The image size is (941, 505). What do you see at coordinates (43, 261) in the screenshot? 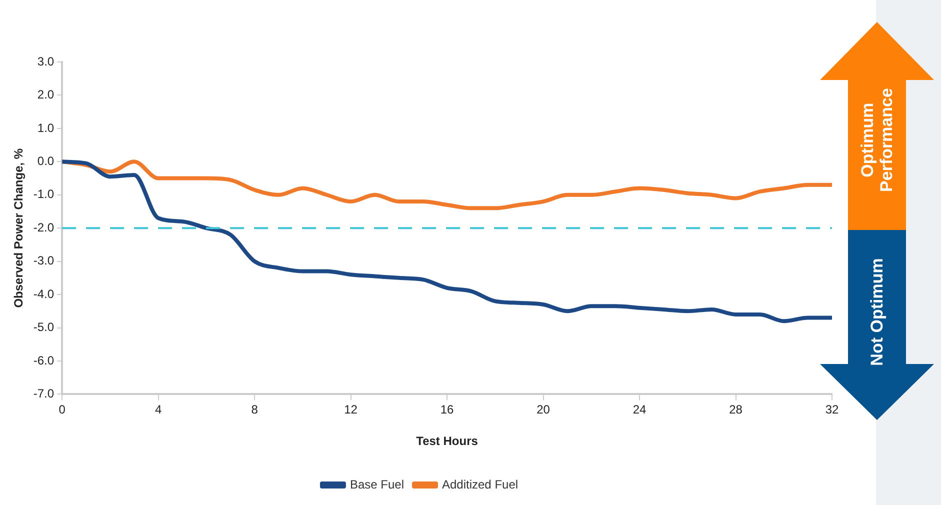
I see `y-tick-label: -3.0` at bounding box center [43, 261].